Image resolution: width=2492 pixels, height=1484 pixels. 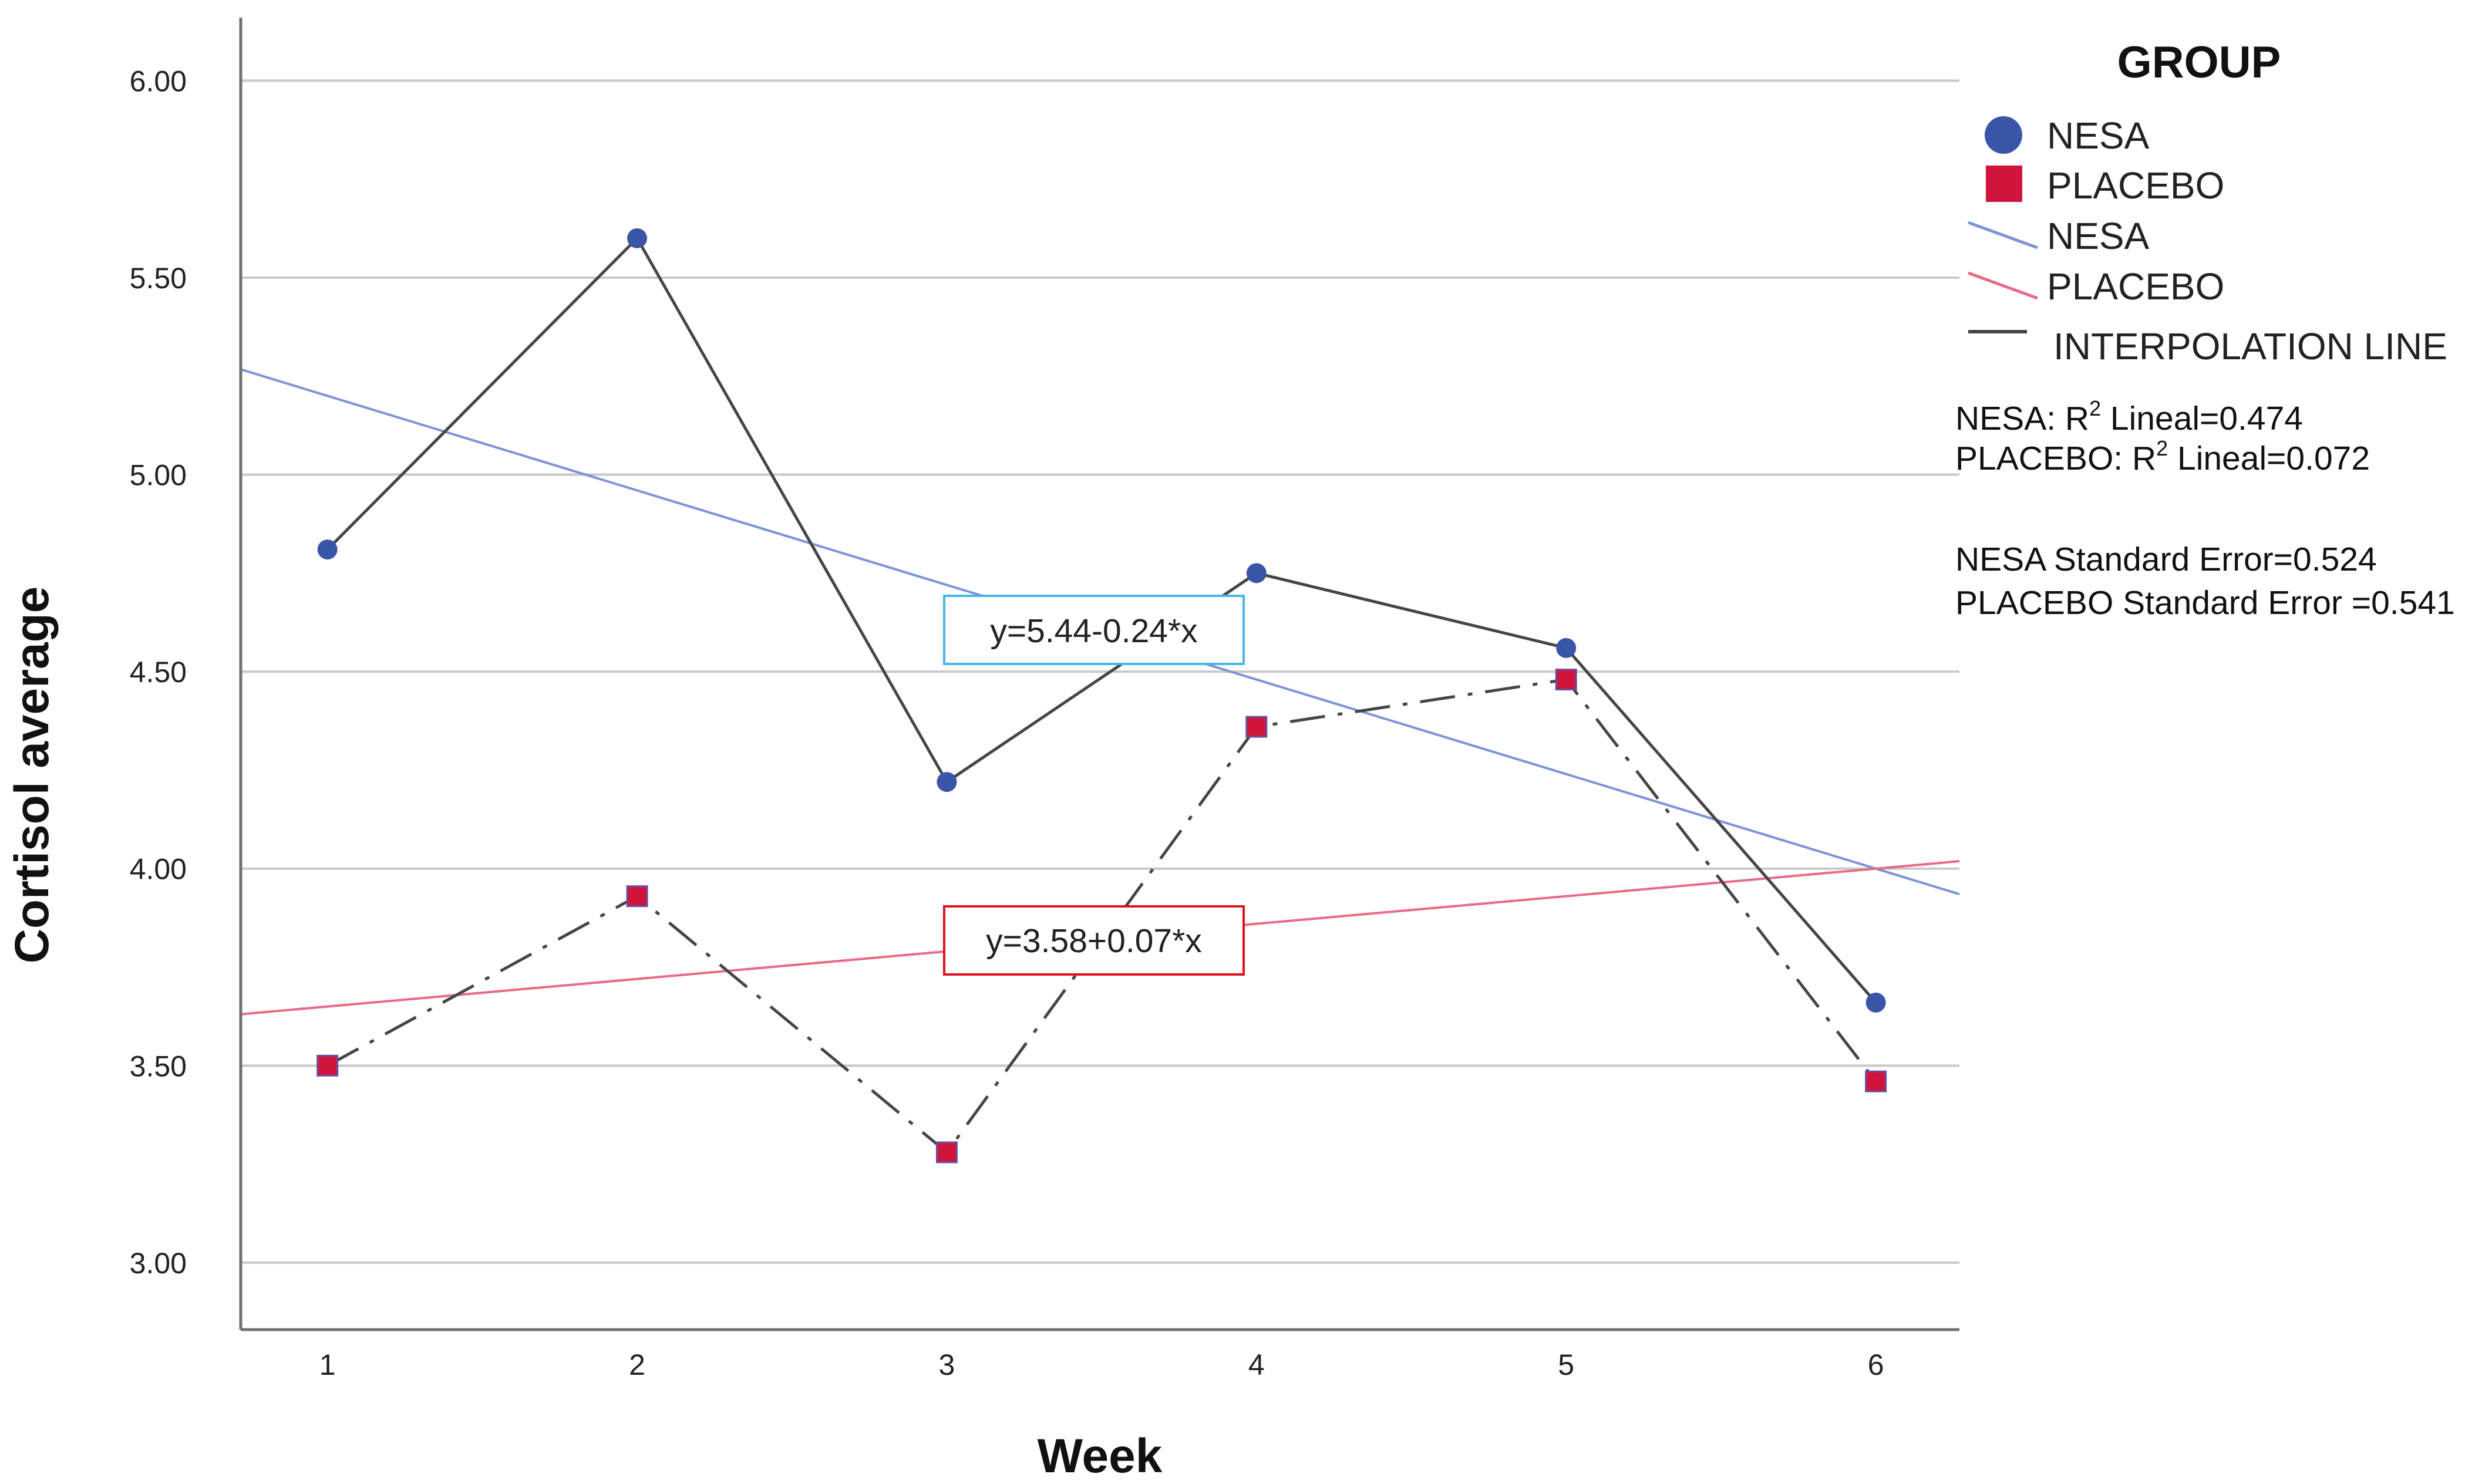 I want to click on y-tick-label-0: 3.00, so click(x=158, y=1264).